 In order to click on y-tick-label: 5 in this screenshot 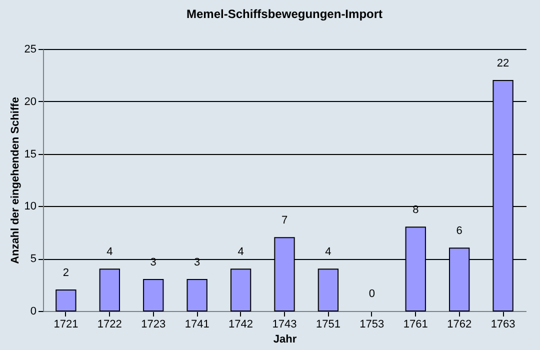, I will do `click(33, 259)`.